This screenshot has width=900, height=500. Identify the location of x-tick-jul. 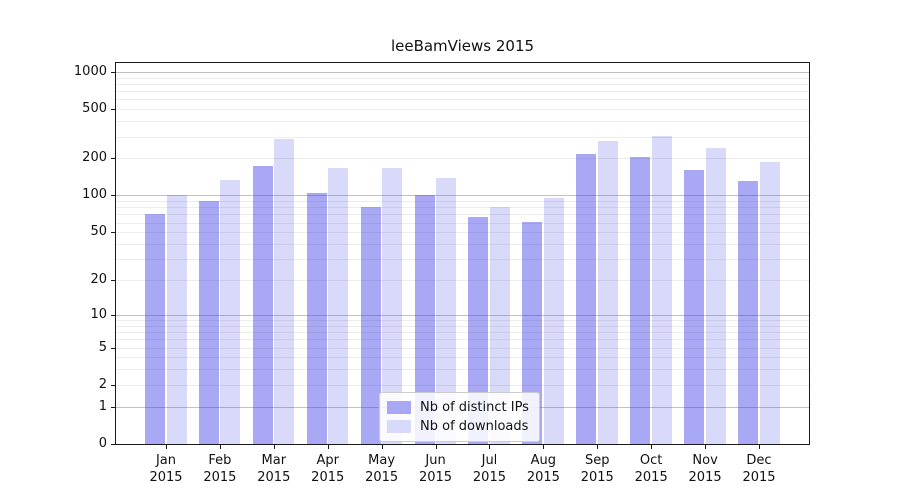
(490, 446).